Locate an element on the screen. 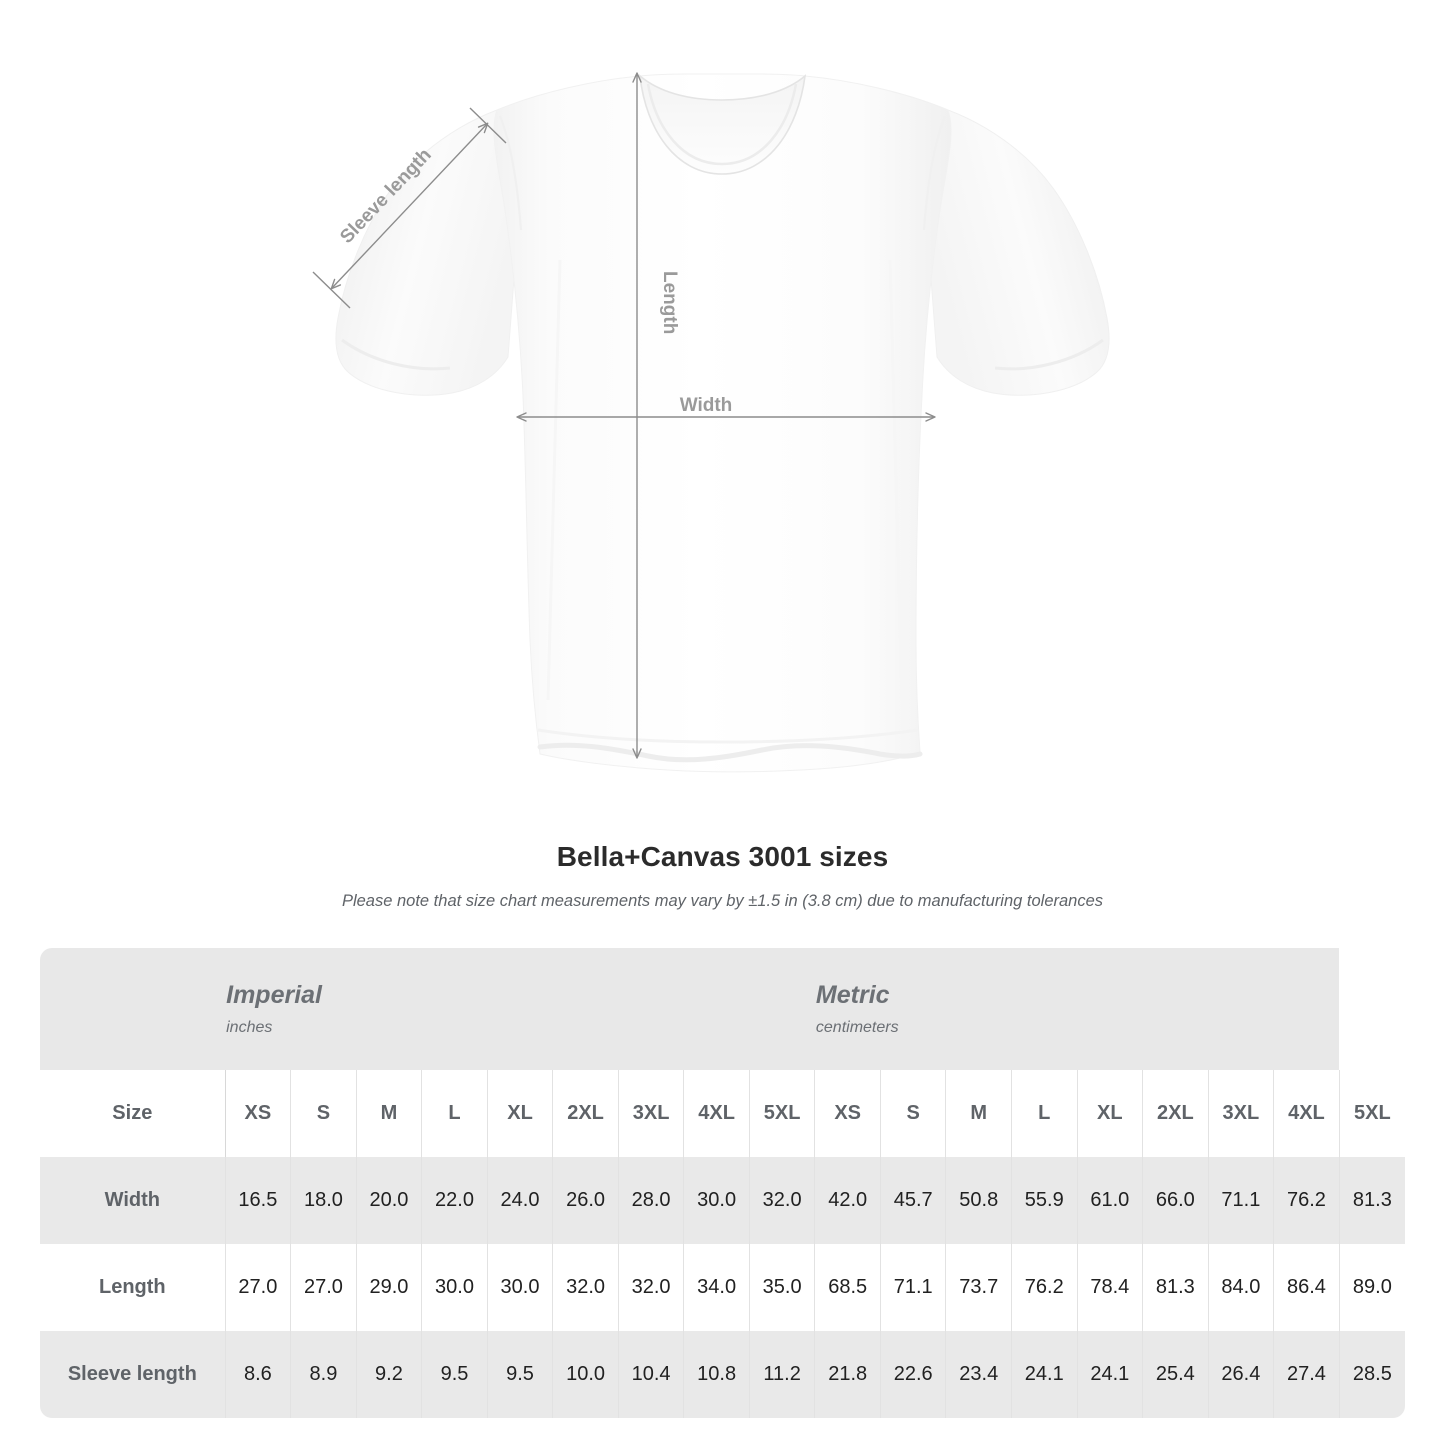 This screenshot has height=1445, width=1445. cell-sleeve-11: 23.4 is located at coordinates (978, 1374).